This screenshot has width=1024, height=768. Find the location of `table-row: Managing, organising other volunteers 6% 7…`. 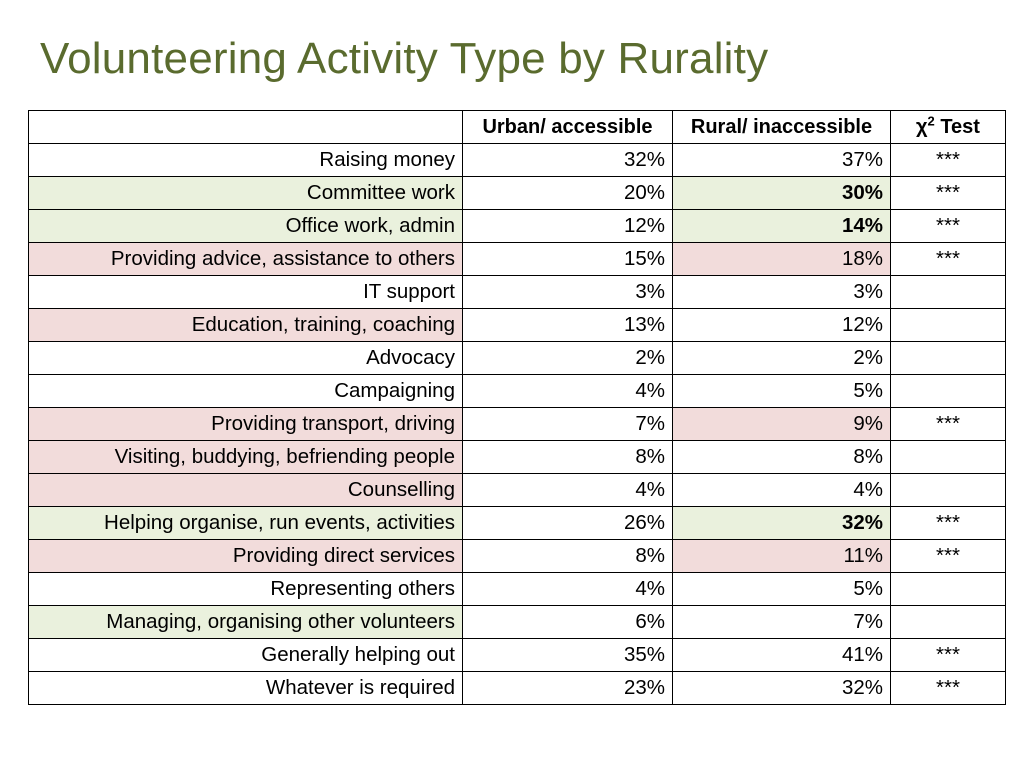

table-row: Managing, organising other volunteers 6% 7… is located at coordinates (517, 622).